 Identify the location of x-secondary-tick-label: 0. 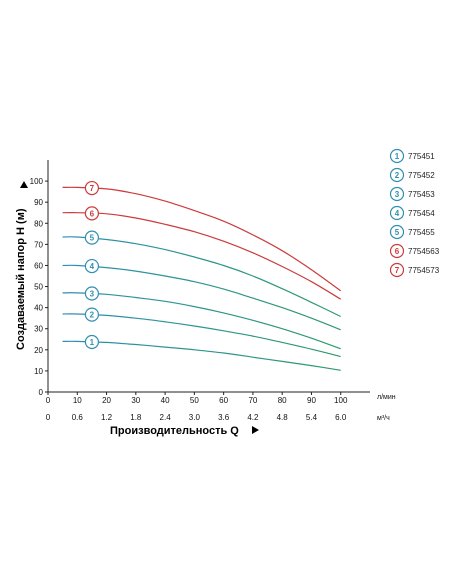
(48, 417).